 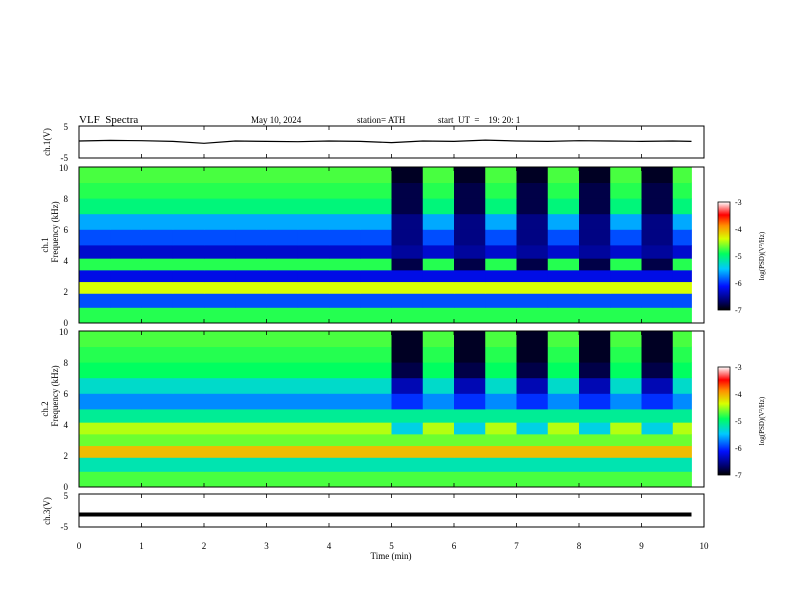 What do you see at coordinates (55, 231) in the screenshot?
I see `ch1-frequency-axis-label: Frequency (kHz)` at bounding box center [55, 231].